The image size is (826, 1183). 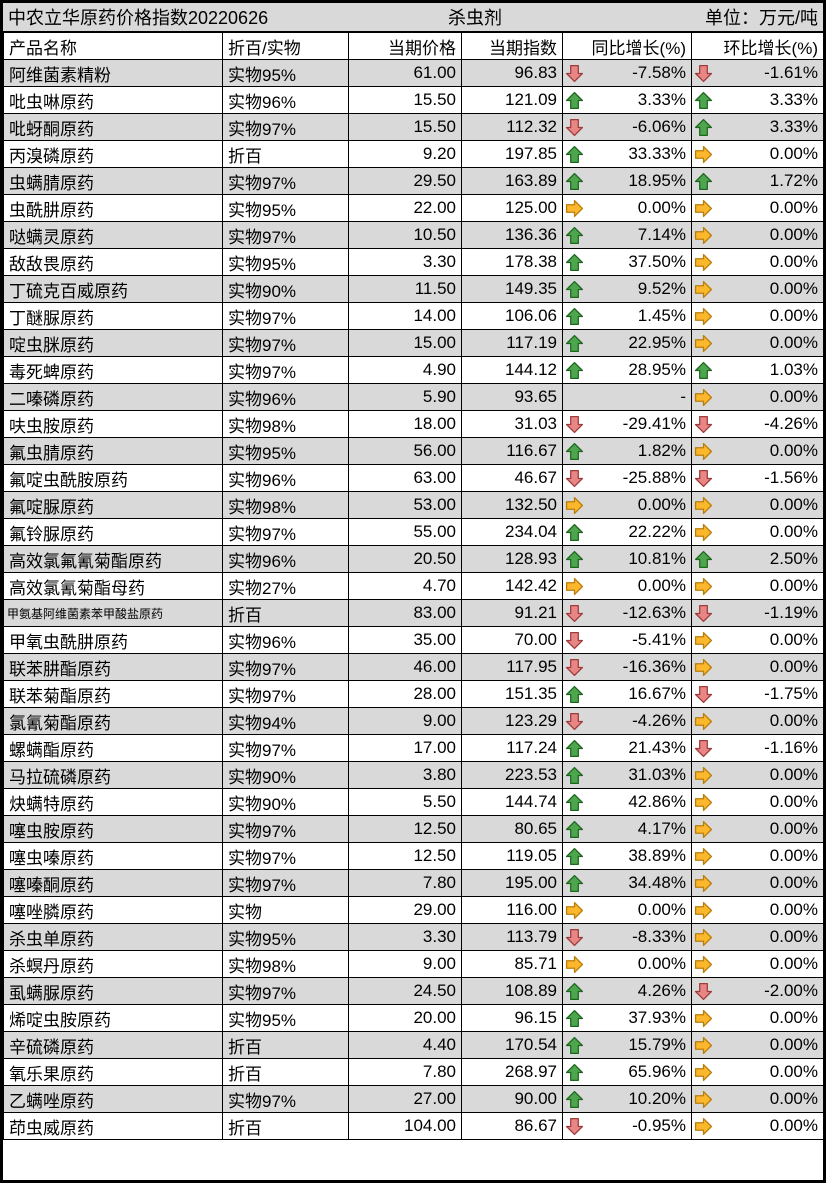 What do you see at coordinates (512, 640) in the screenshot?
I see `current-index-cell: 70.00` at bounding box center [512, 640].